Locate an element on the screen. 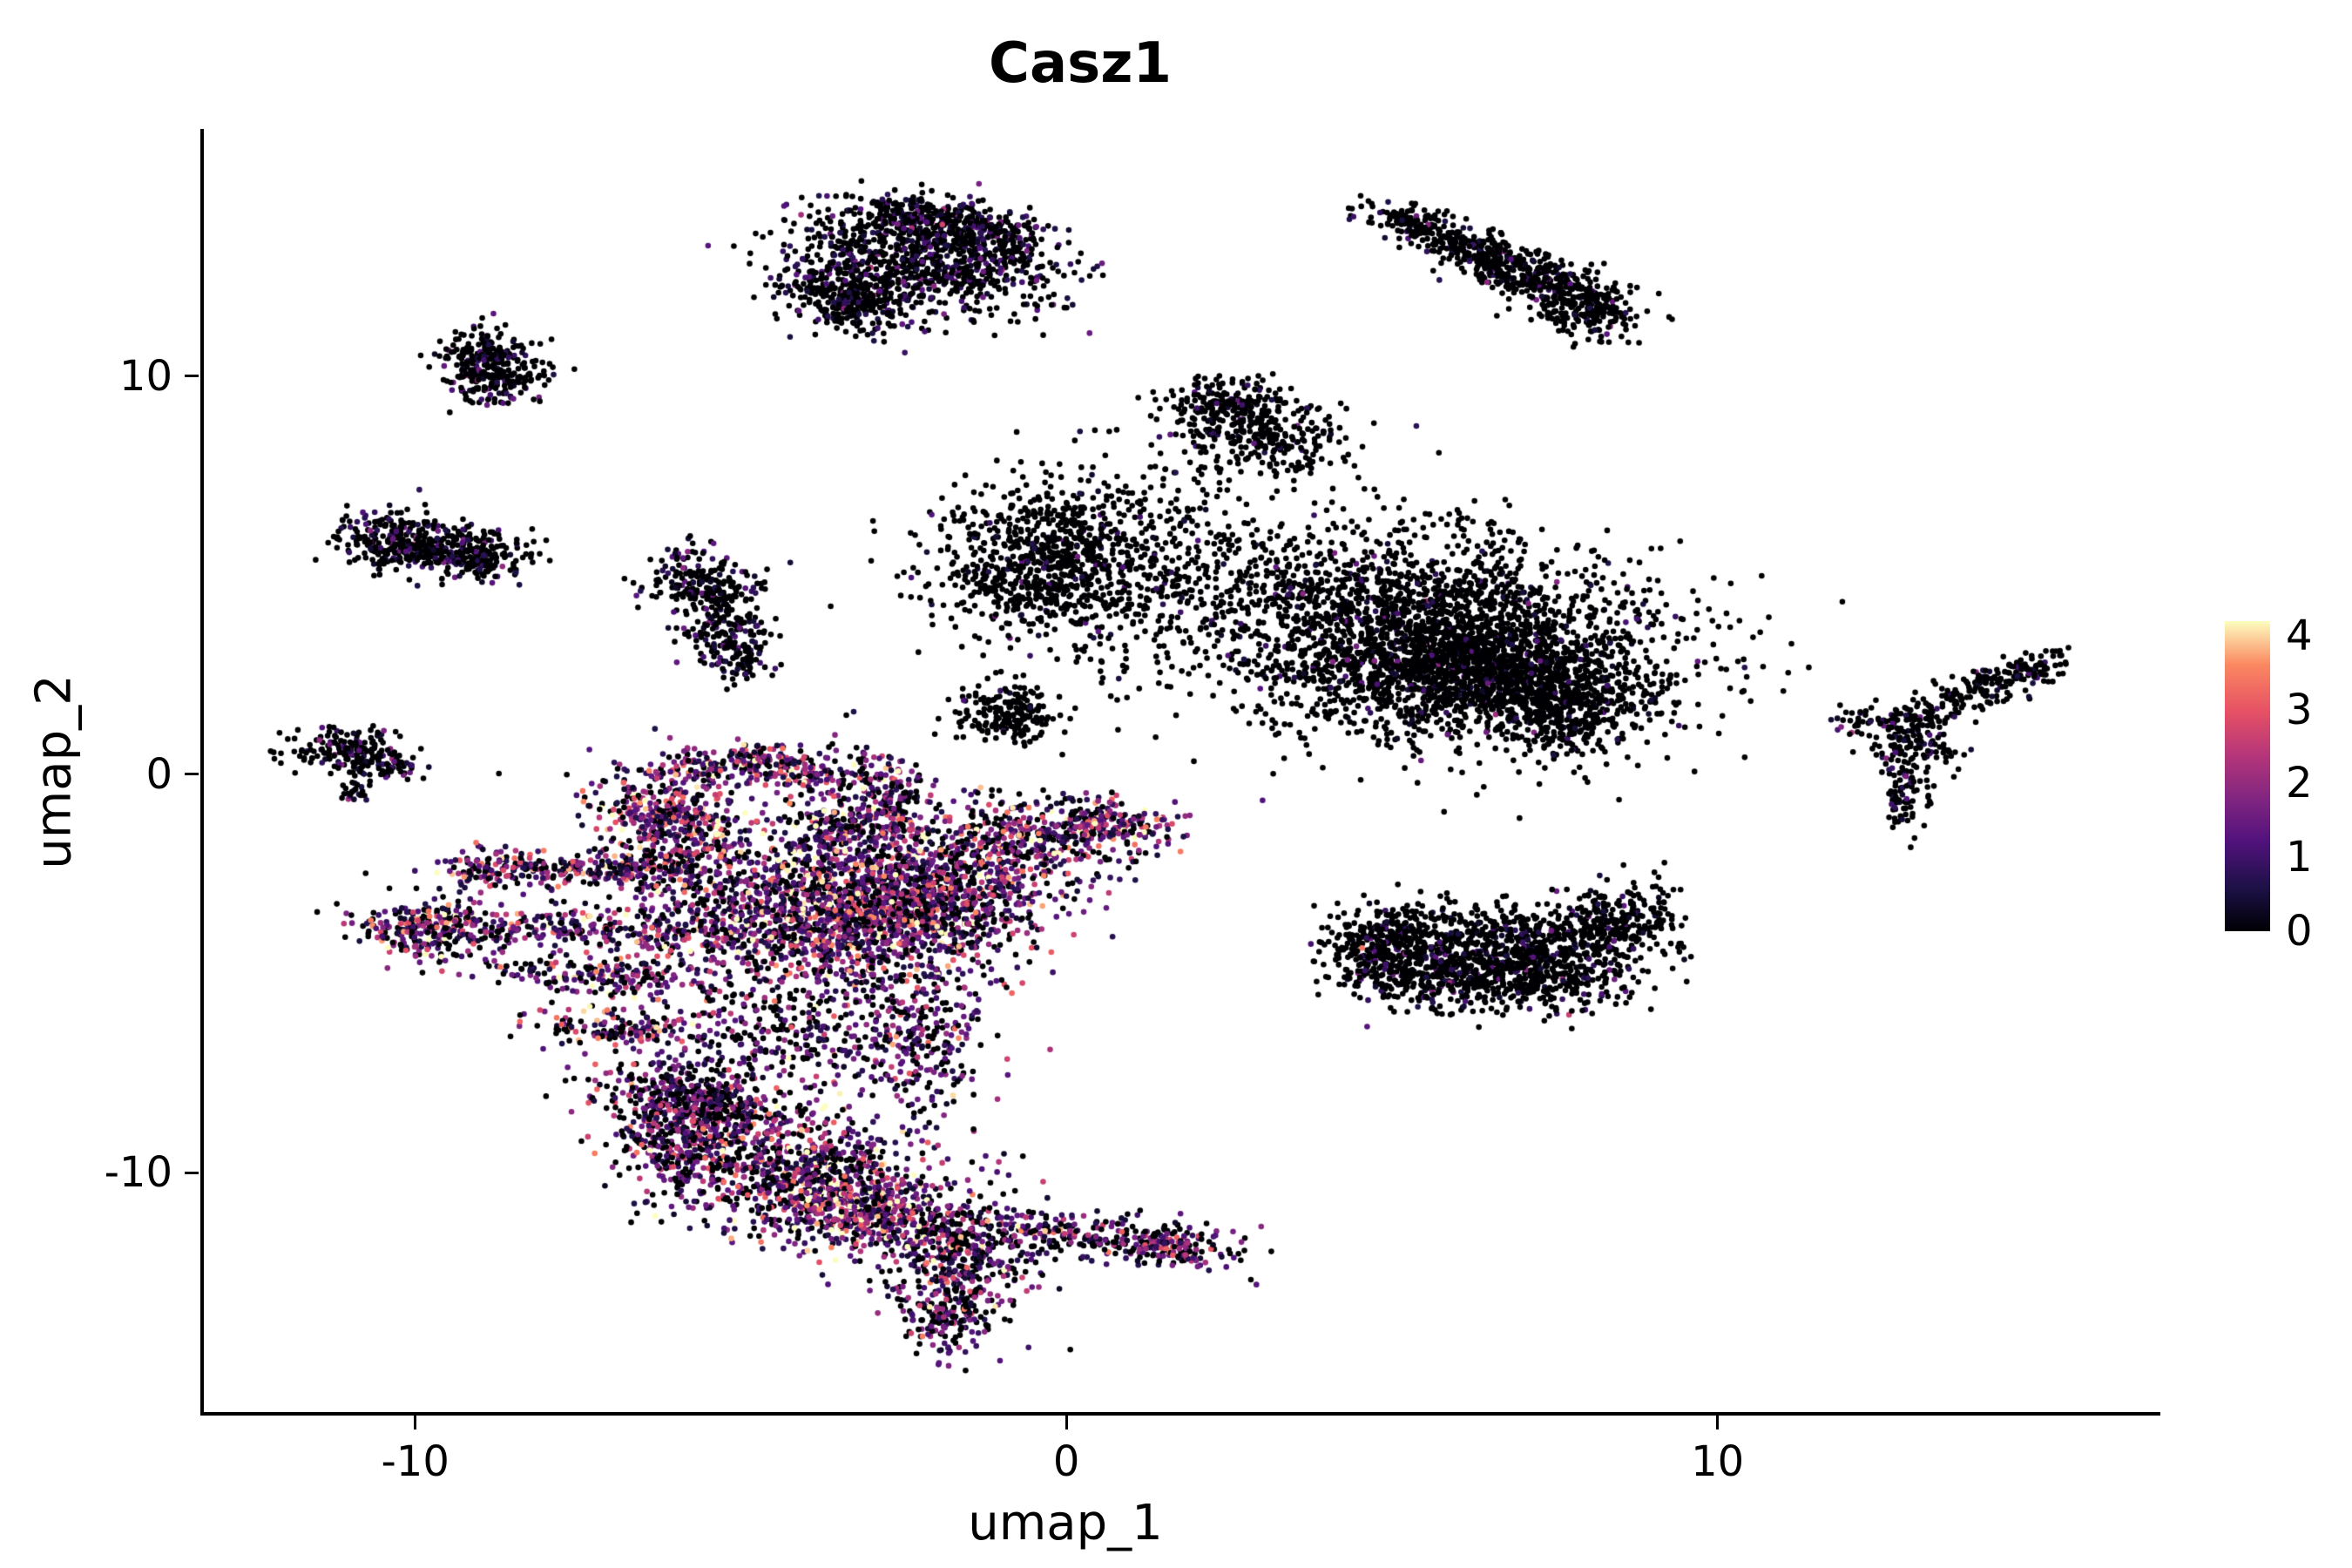 The height and width of the screenshot is (1568, 2352). y-tick-label: 0 is located at coordinates (158, 774).